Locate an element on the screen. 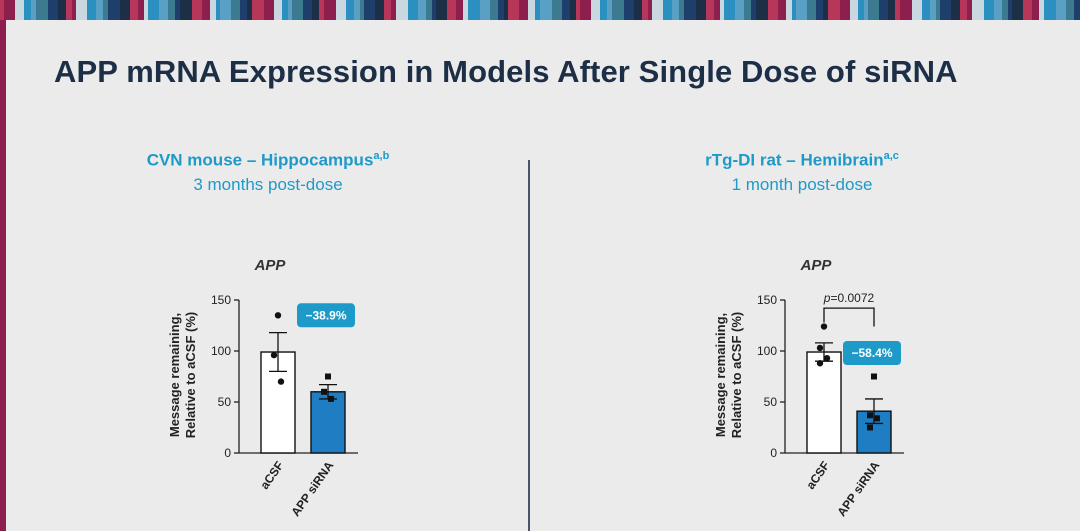  percent-change-label: −38.9% is located at coordinates (325, 315).